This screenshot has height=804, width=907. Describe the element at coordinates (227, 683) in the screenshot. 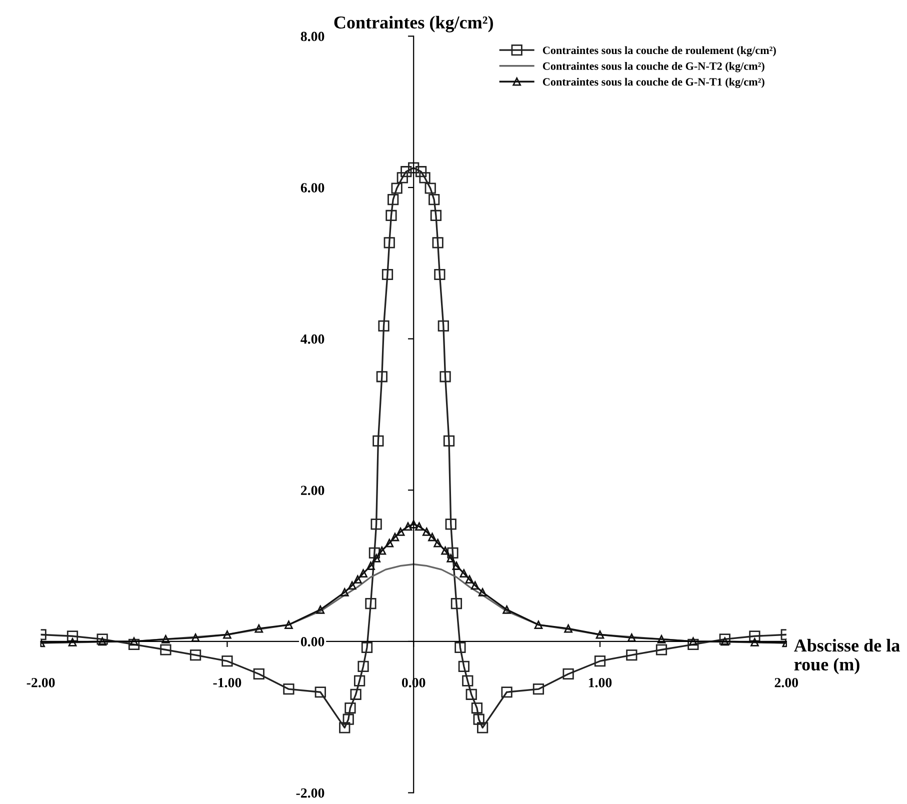

I see `x-tick-label: -1.00` at that location.